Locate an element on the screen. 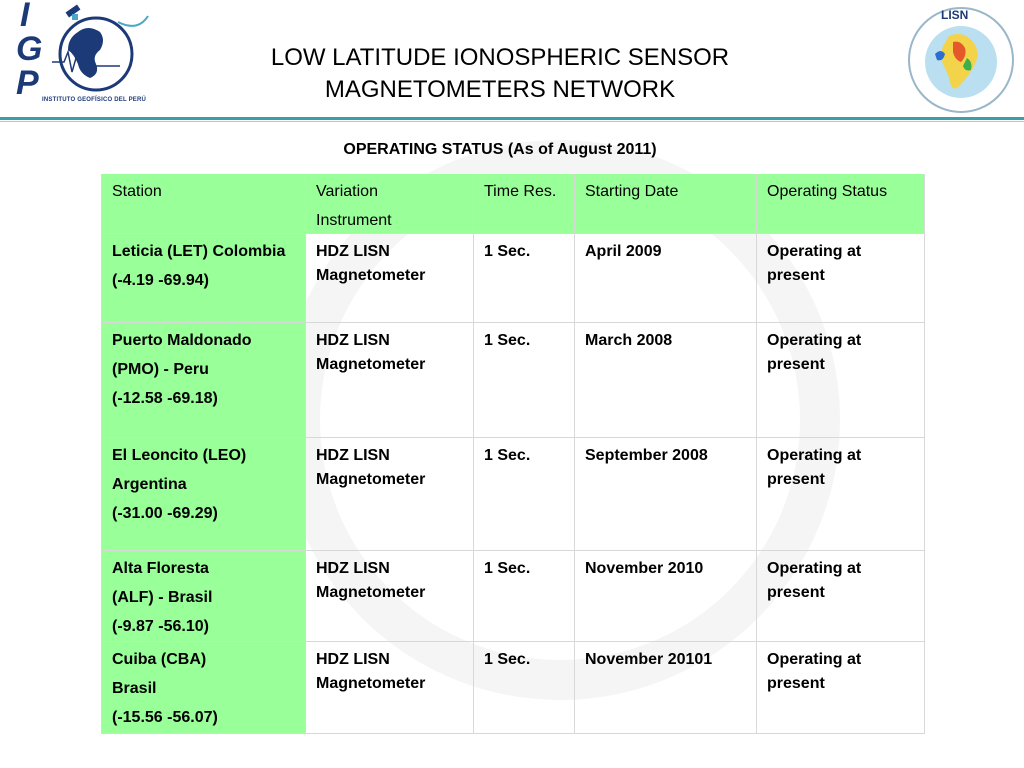  igp-logo: I G P INSTITUTO GEOFÍSICO DEL PERÚ is located at coordinates (83, 55).